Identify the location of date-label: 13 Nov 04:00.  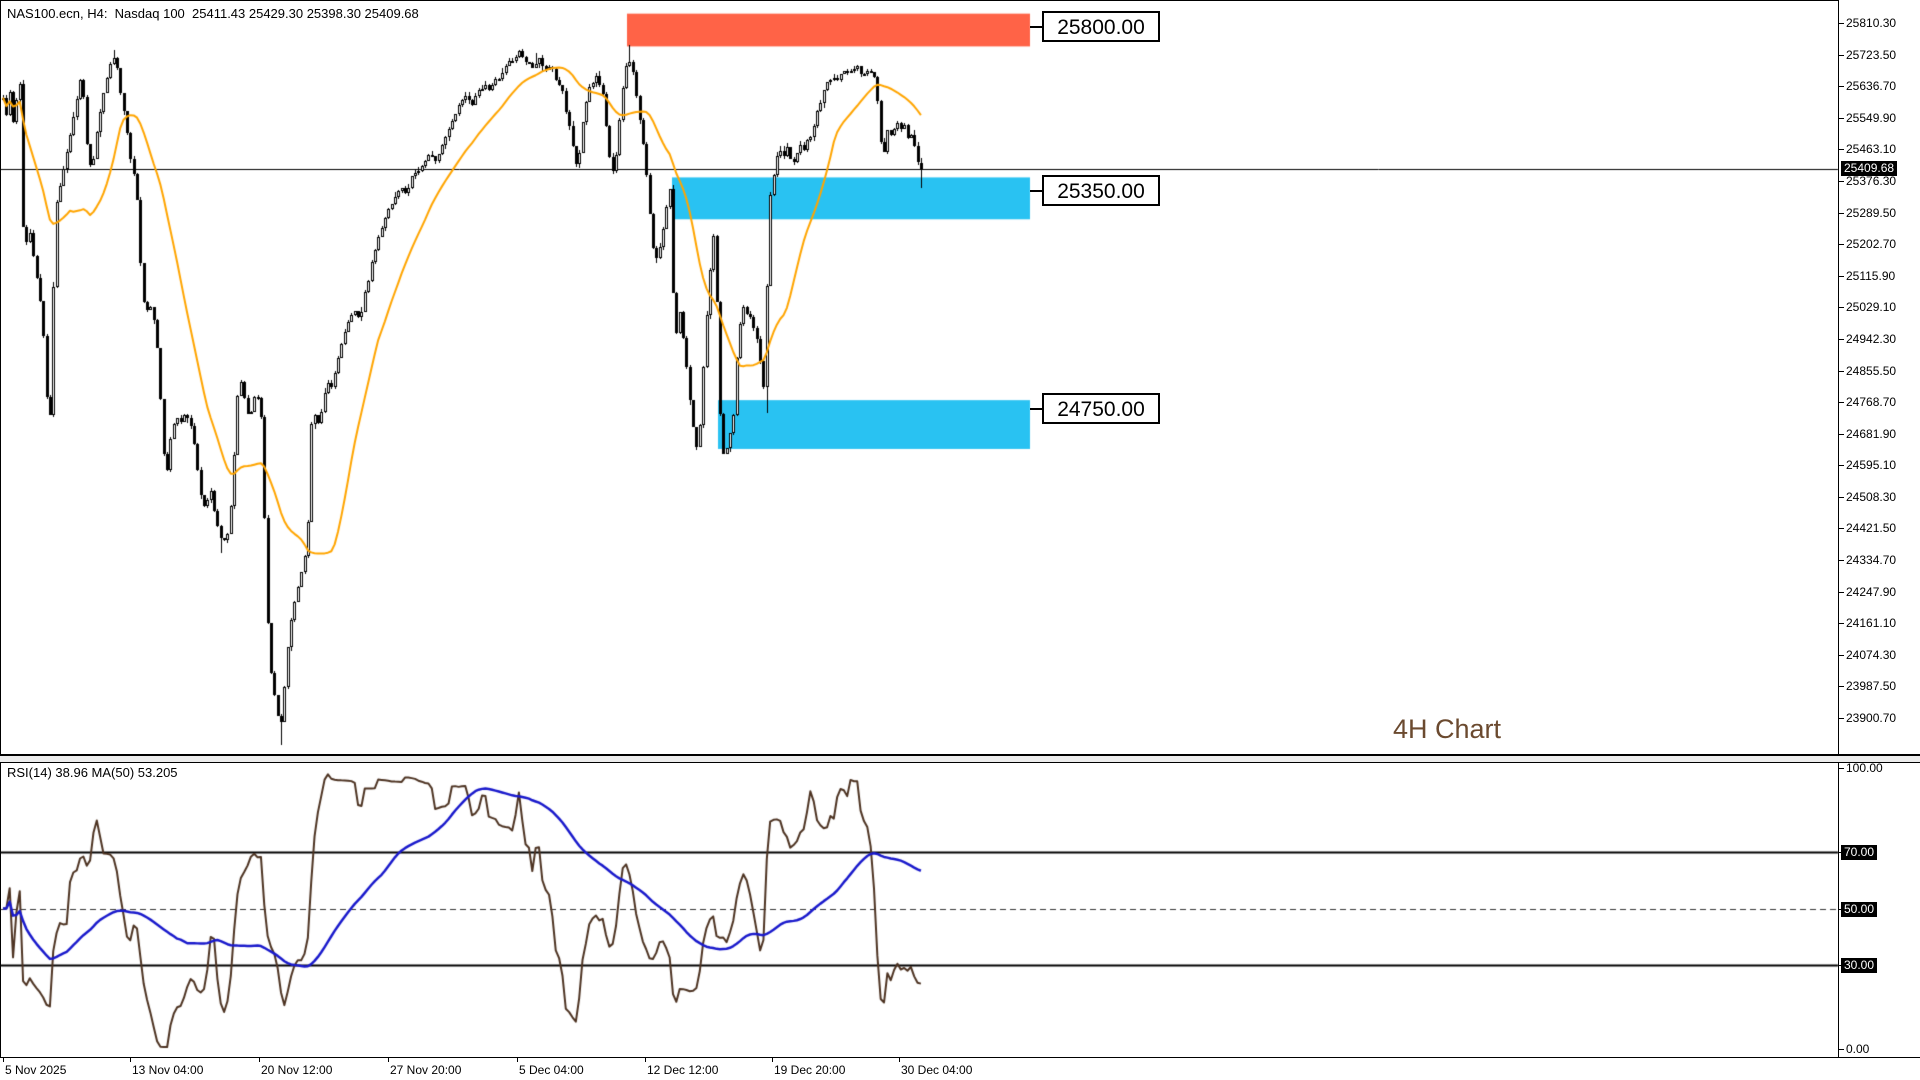
(168, 1070).